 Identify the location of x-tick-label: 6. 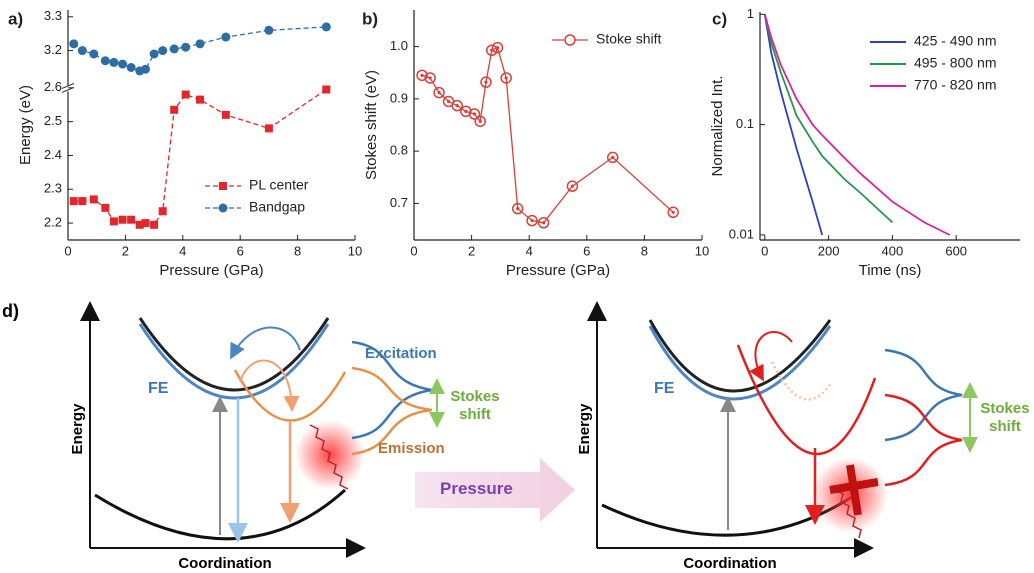
(586, 250).